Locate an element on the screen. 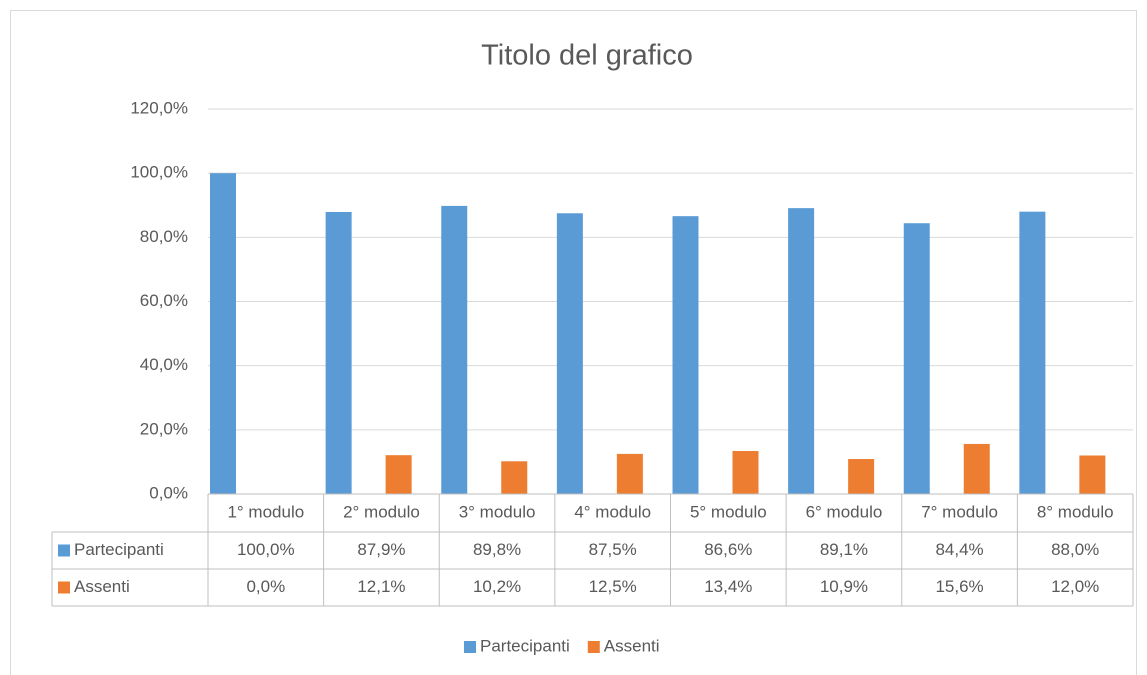  y-tick-label: 0,0% is located at coordinates (168, 492).